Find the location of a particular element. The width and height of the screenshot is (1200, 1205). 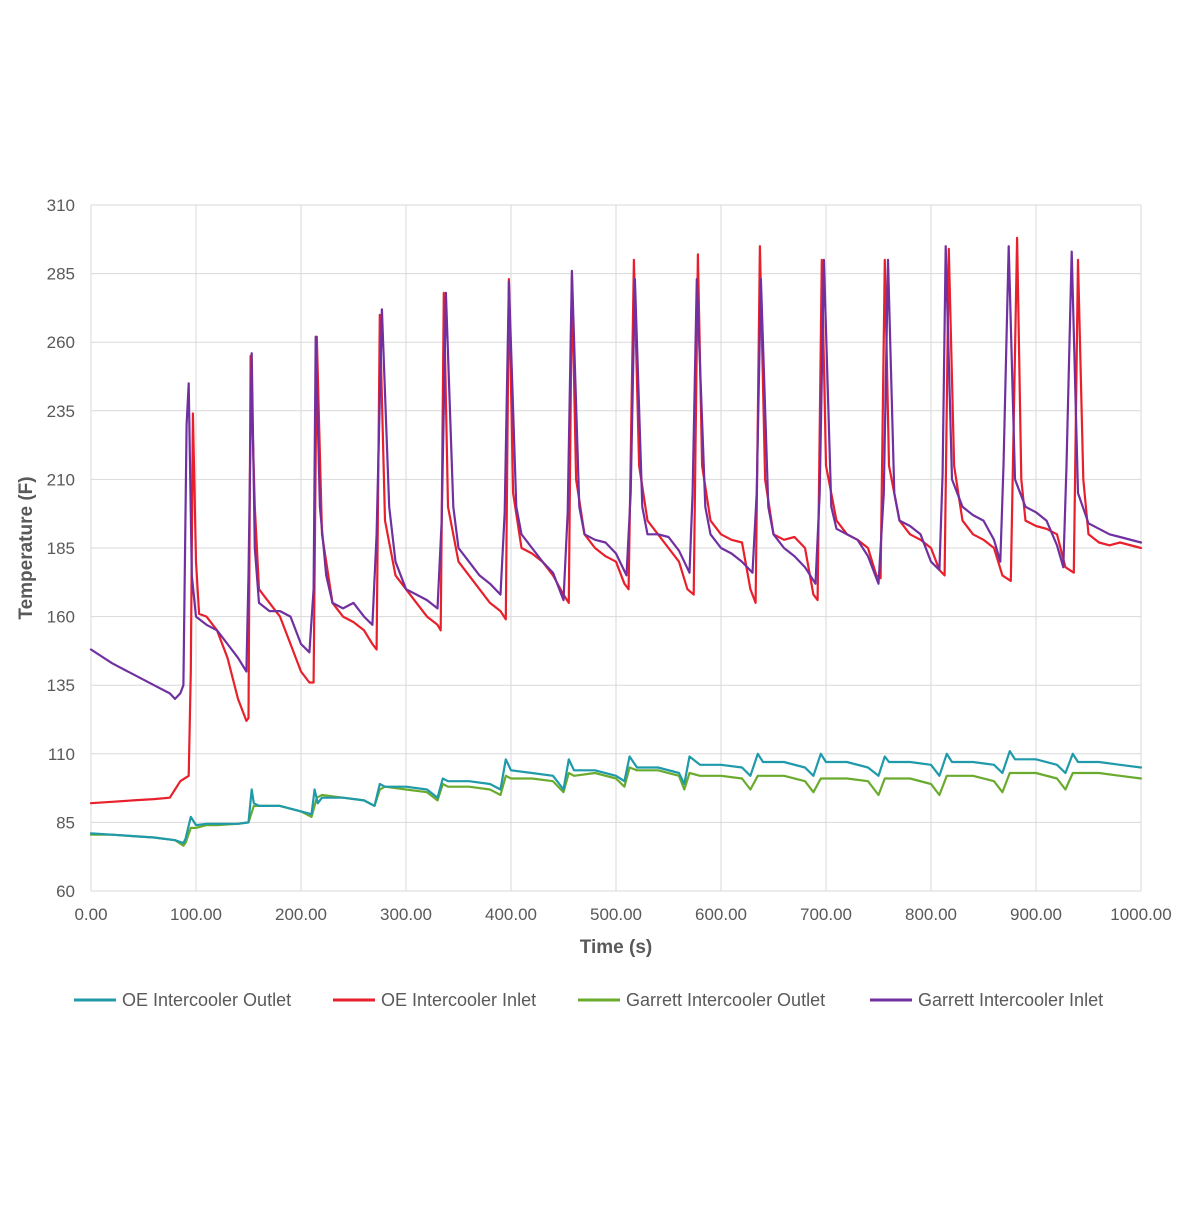

y-tick-label: 210 is located at coordinates (61, 479).